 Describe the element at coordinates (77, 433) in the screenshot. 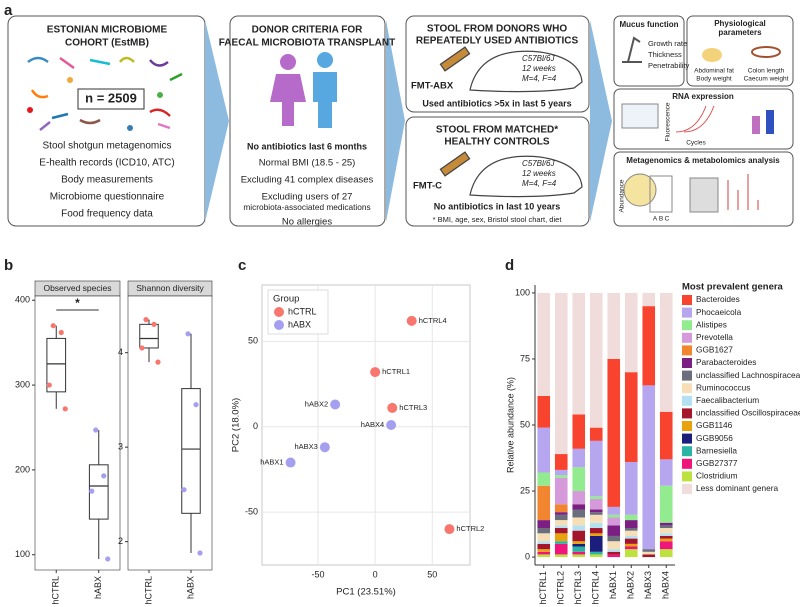

I see `plot-panel` at that location.